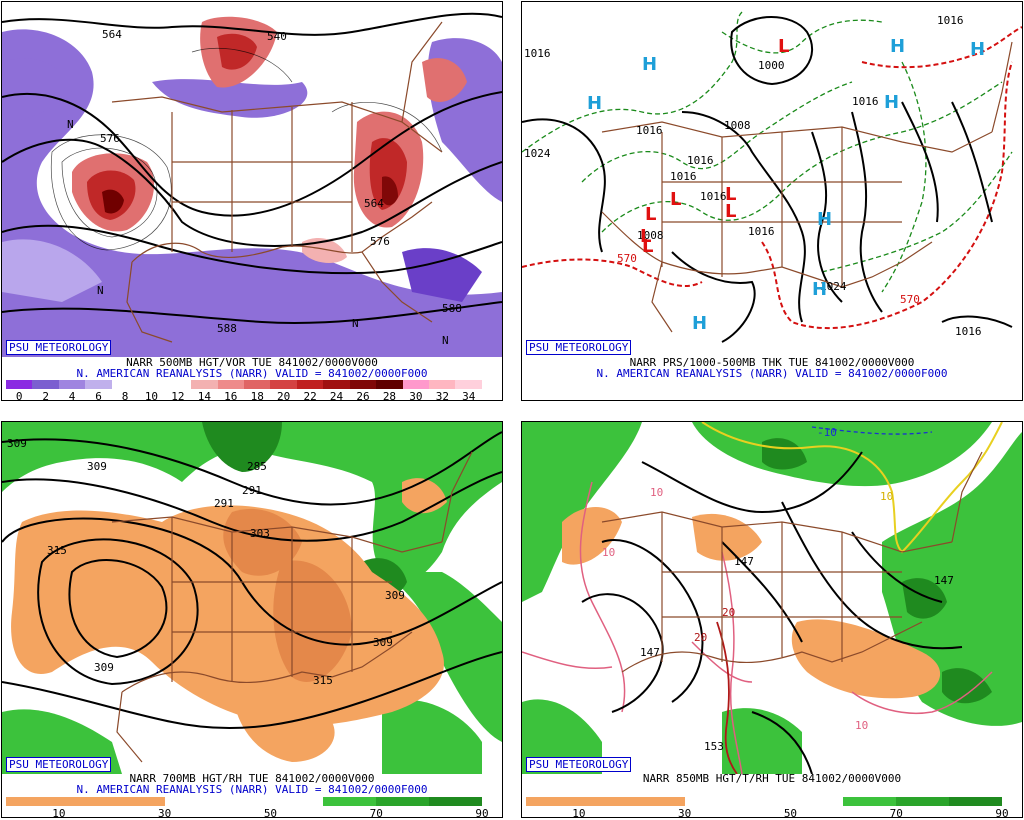 The image size is (1024, 820). I want to click on svg-text: 1000, so click(771, 65).